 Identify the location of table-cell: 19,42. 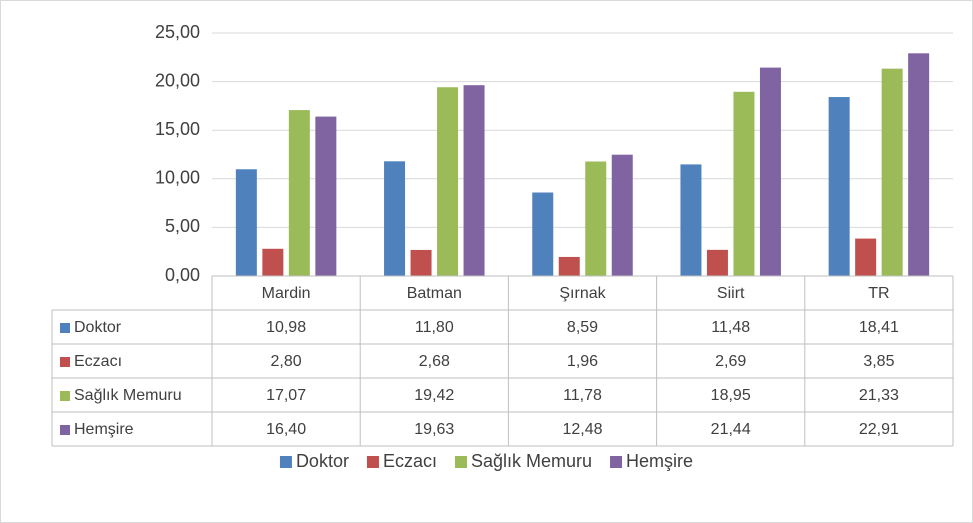
(434, 395).